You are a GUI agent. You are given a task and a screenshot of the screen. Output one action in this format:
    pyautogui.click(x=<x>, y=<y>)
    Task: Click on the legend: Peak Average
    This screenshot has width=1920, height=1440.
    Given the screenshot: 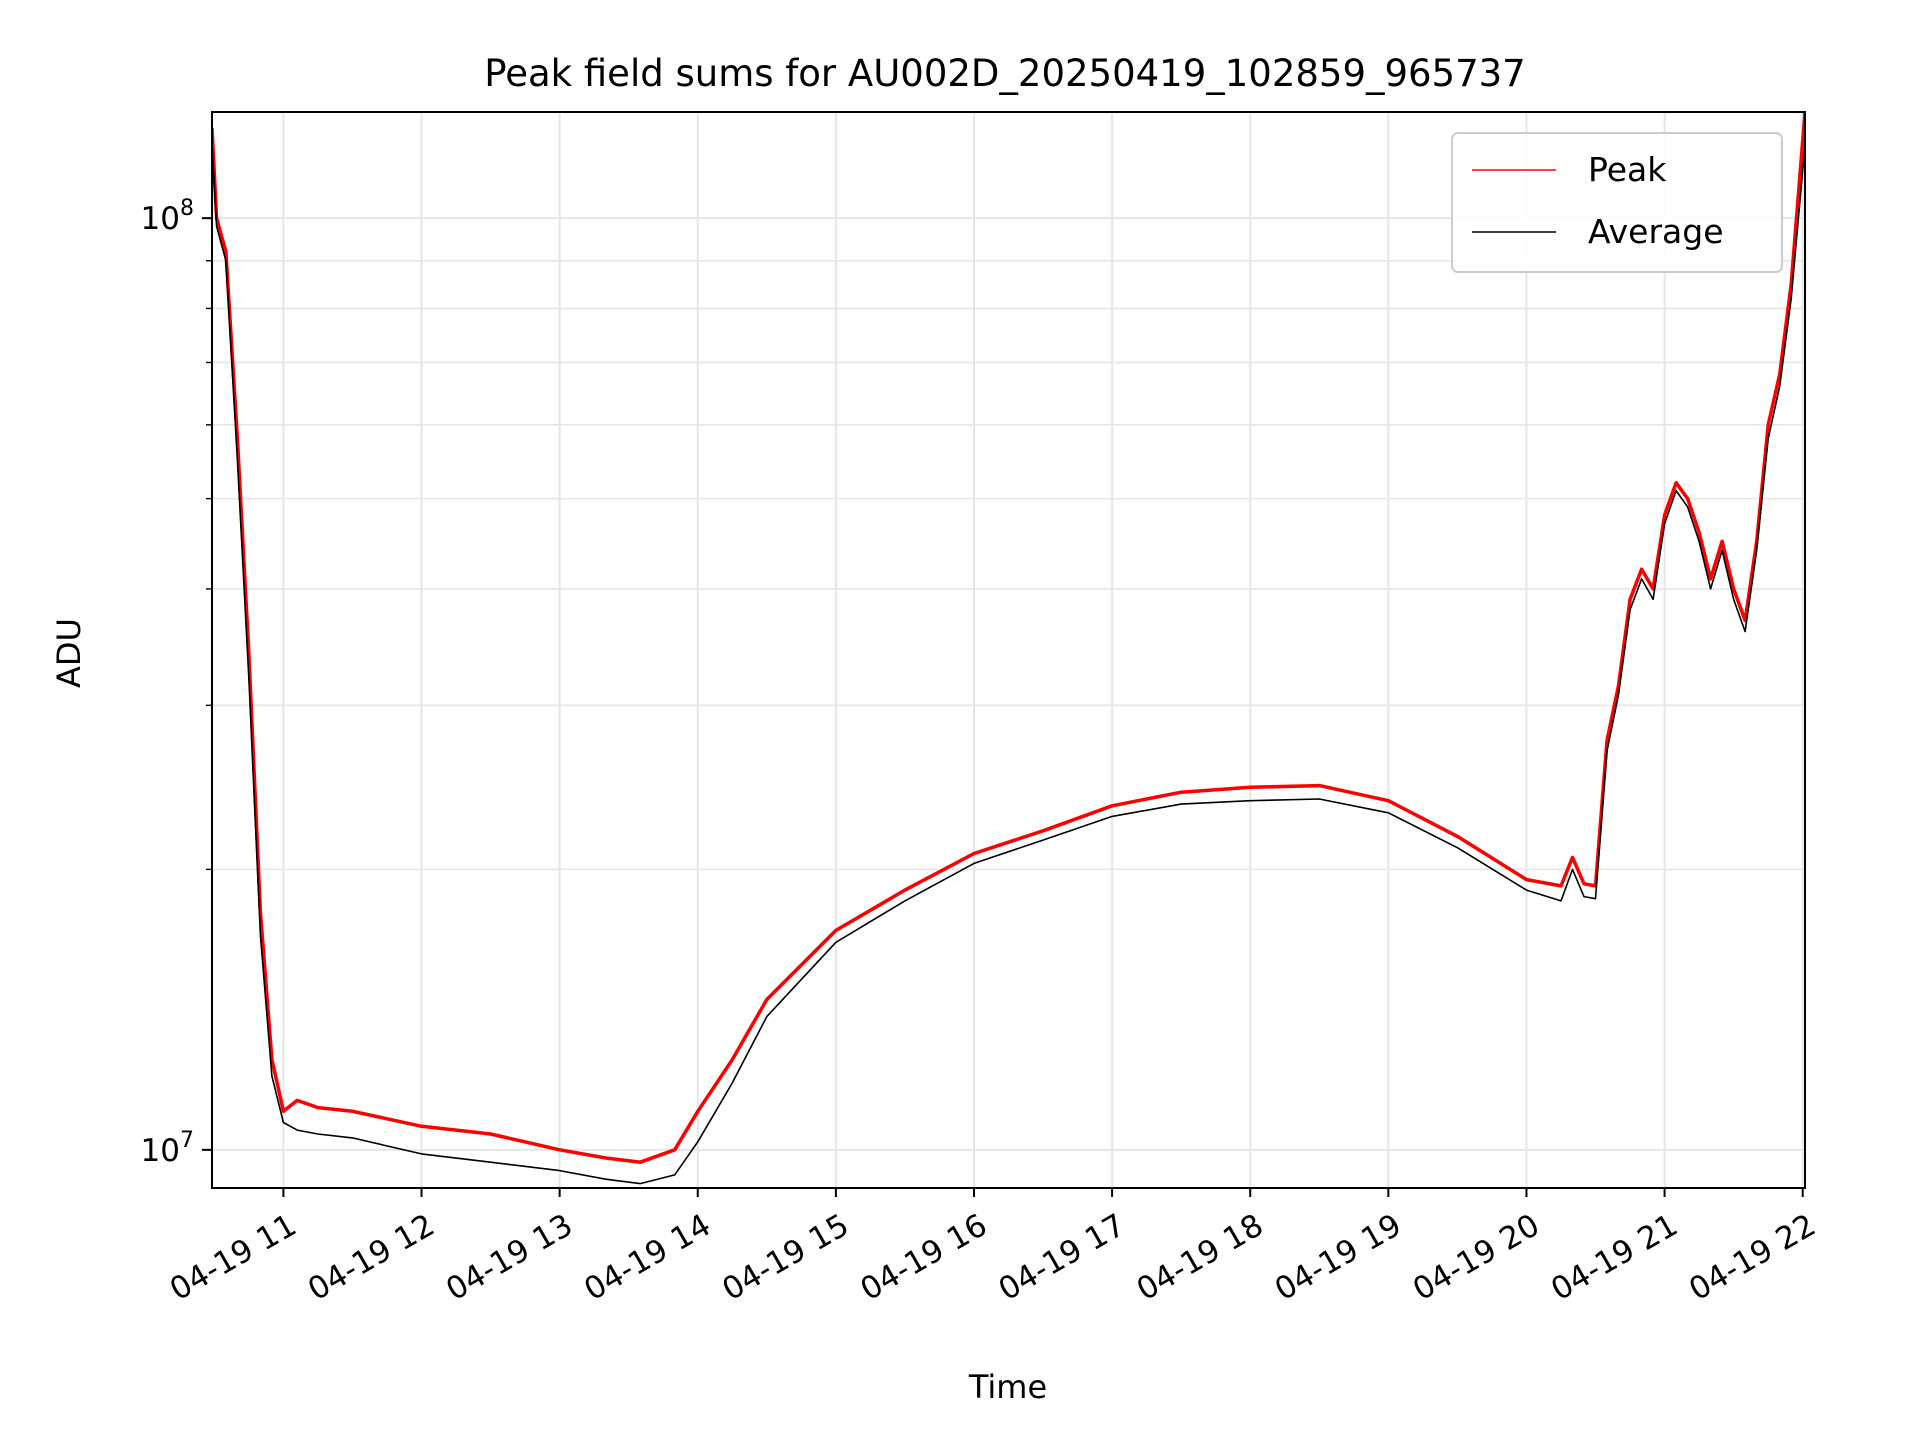 What is the action you would take?
    pyautogui.click(x=1617, y=202)
    